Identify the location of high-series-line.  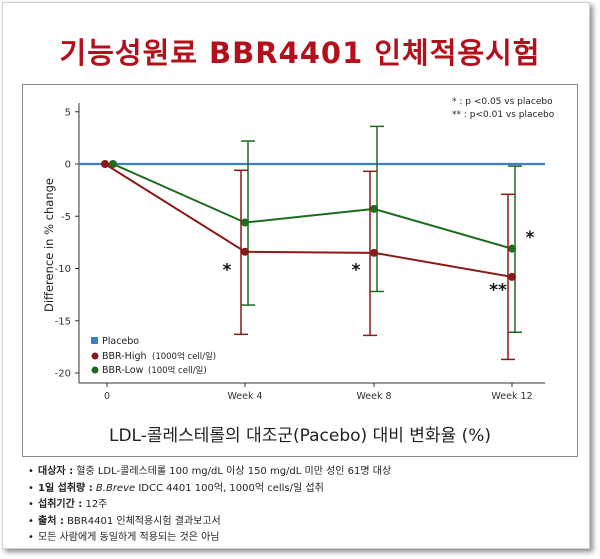
(308, 220).